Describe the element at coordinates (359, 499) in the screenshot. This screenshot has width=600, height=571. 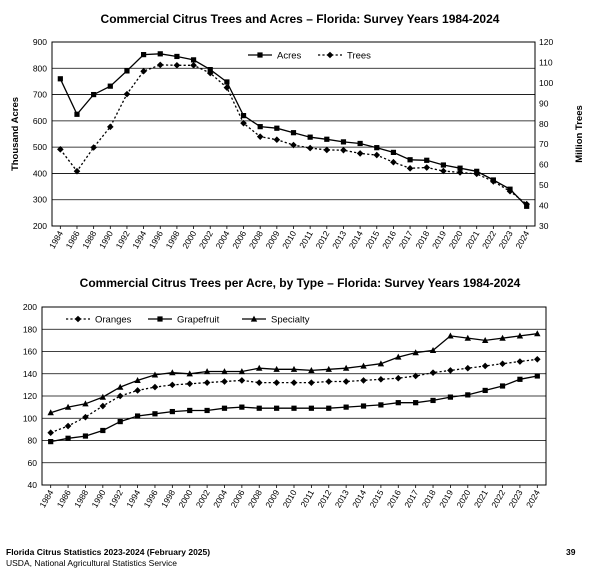
I see `chart-2-x-tick-label: 2014` at that location.